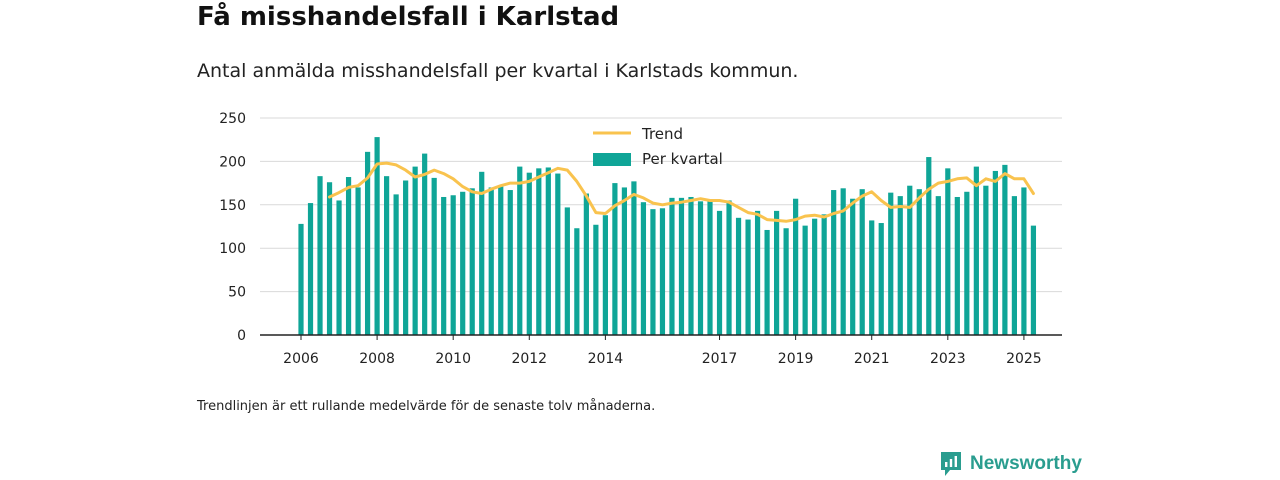 The height and width of the screenshot is (480, 1280). What do you see at coordinates (237, 293) in the screenshot?
I see `y-tick-label: 50` at bounding box center [237, 293].